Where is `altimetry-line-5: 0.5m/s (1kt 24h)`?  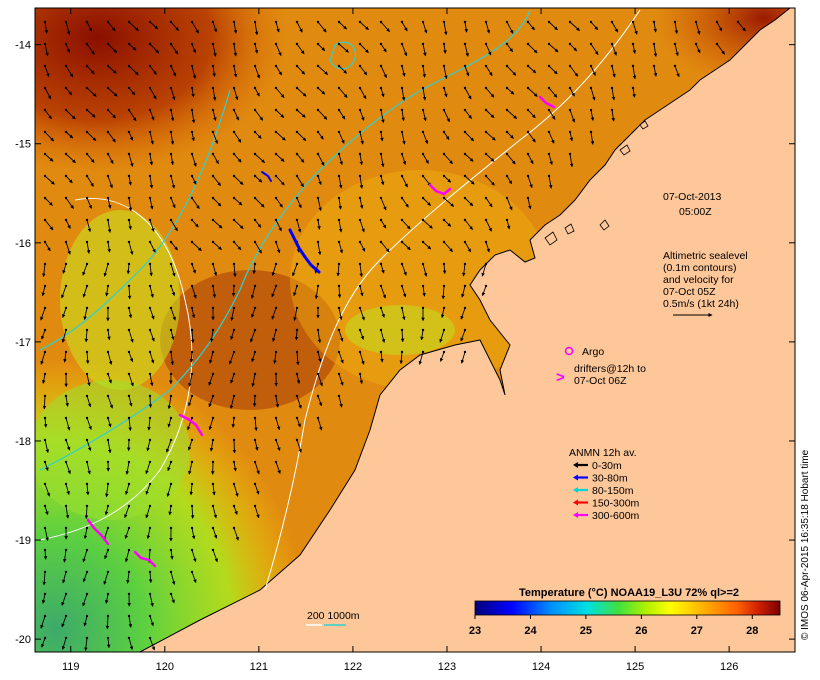
altimetry-line-5: 0.5m/s (1kt 24h) is located at coordinates (701, 304).